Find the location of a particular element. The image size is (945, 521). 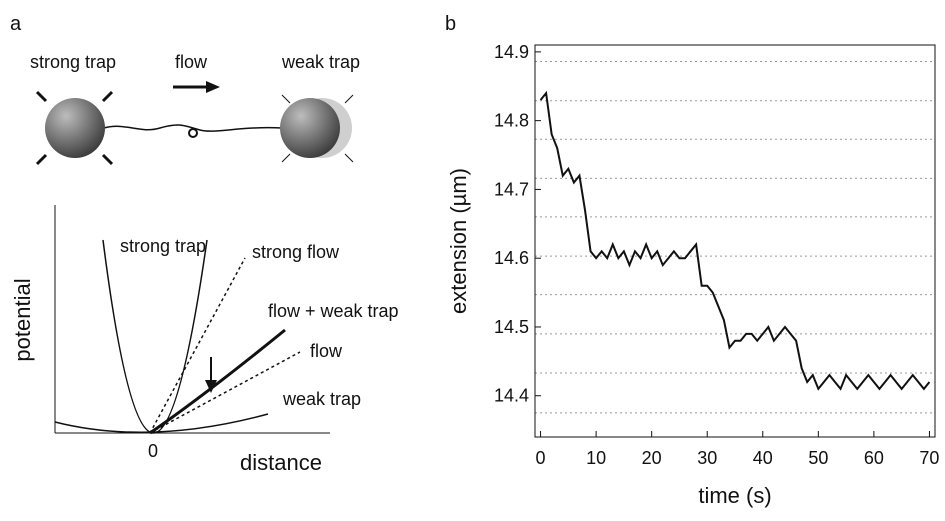

y-tick-label: 14.5 is located at coordinates (511, 327).